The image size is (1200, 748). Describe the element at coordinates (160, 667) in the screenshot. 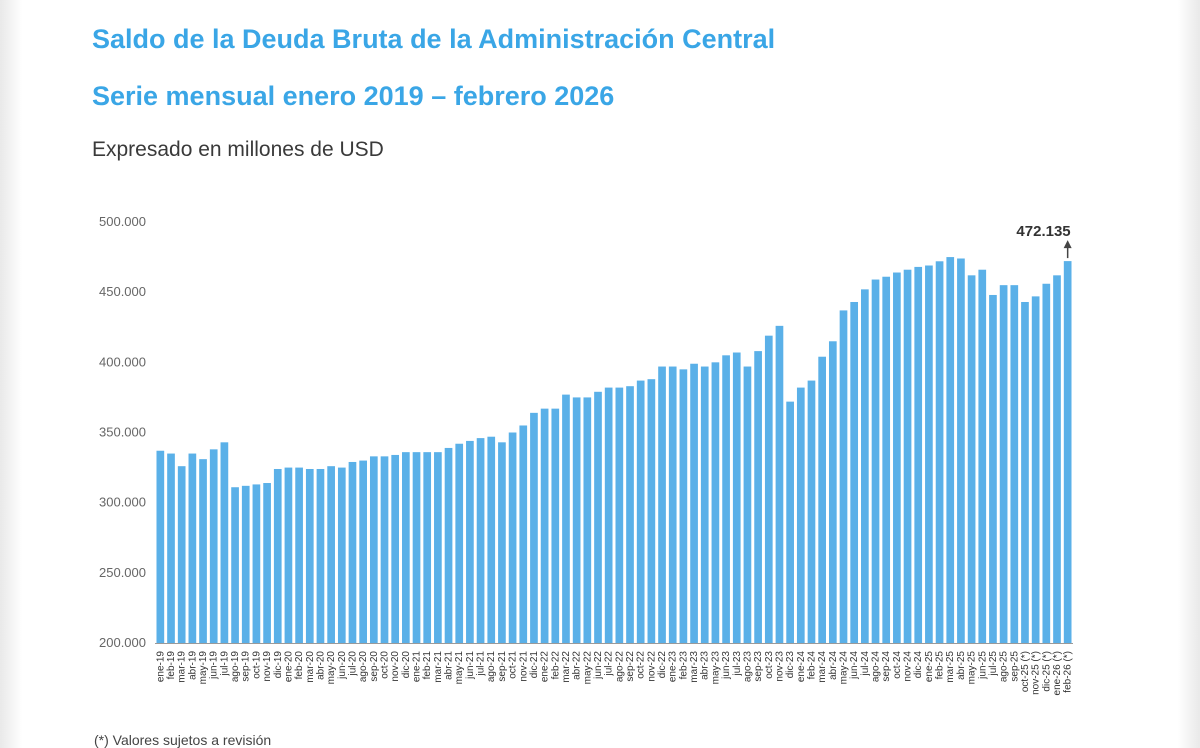

I see `x-tick-label: ene-19` at that location.